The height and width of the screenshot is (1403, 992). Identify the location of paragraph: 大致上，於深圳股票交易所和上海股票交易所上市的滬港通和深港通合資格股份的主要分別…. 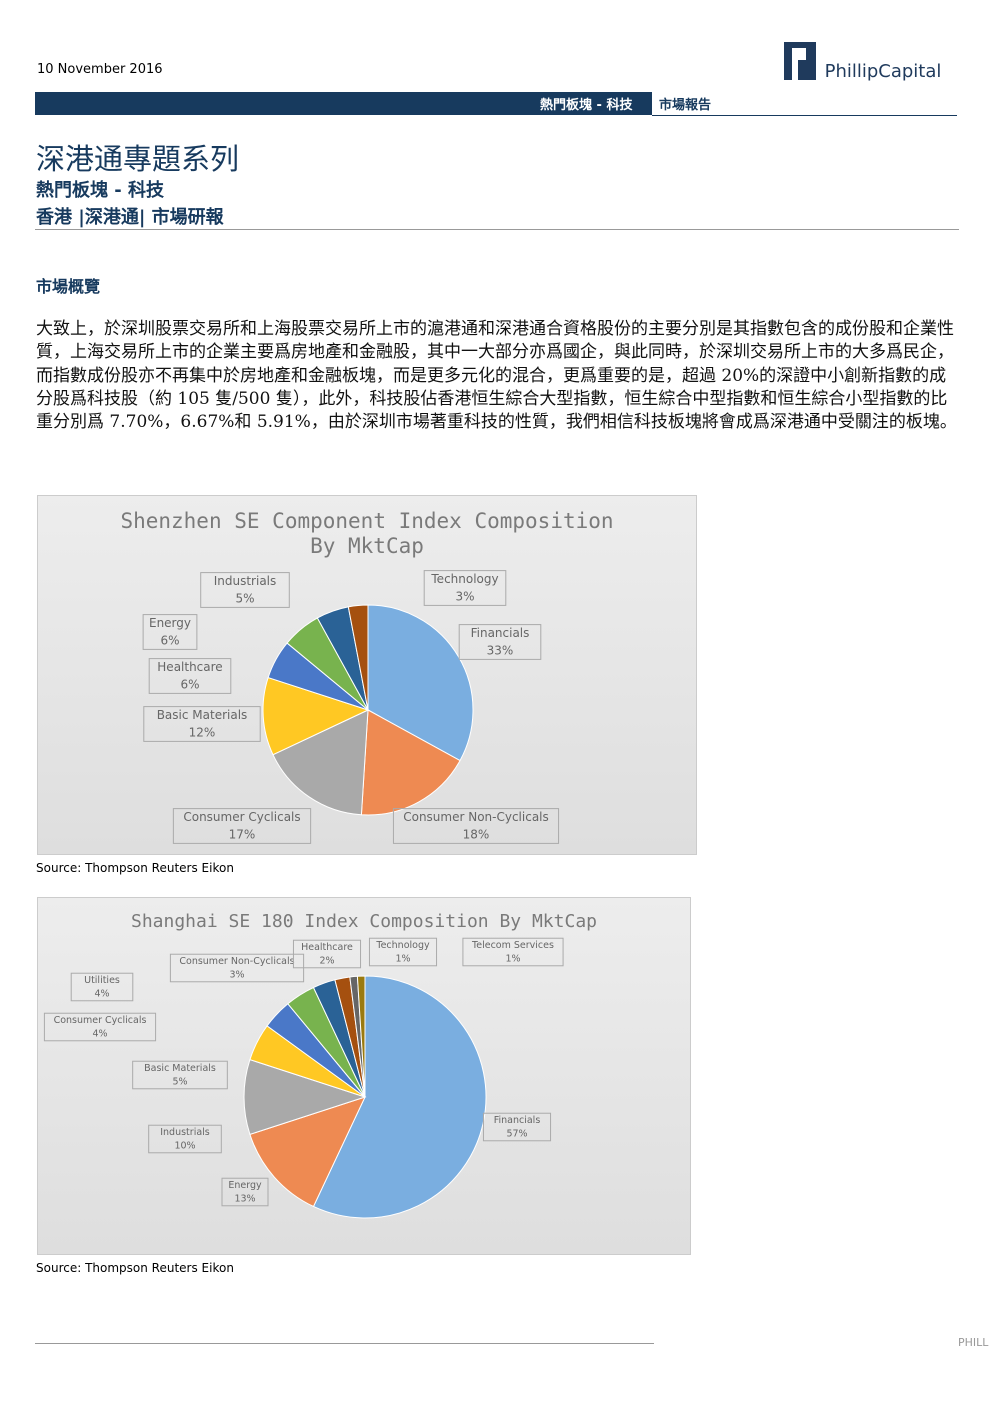
(496, 376).